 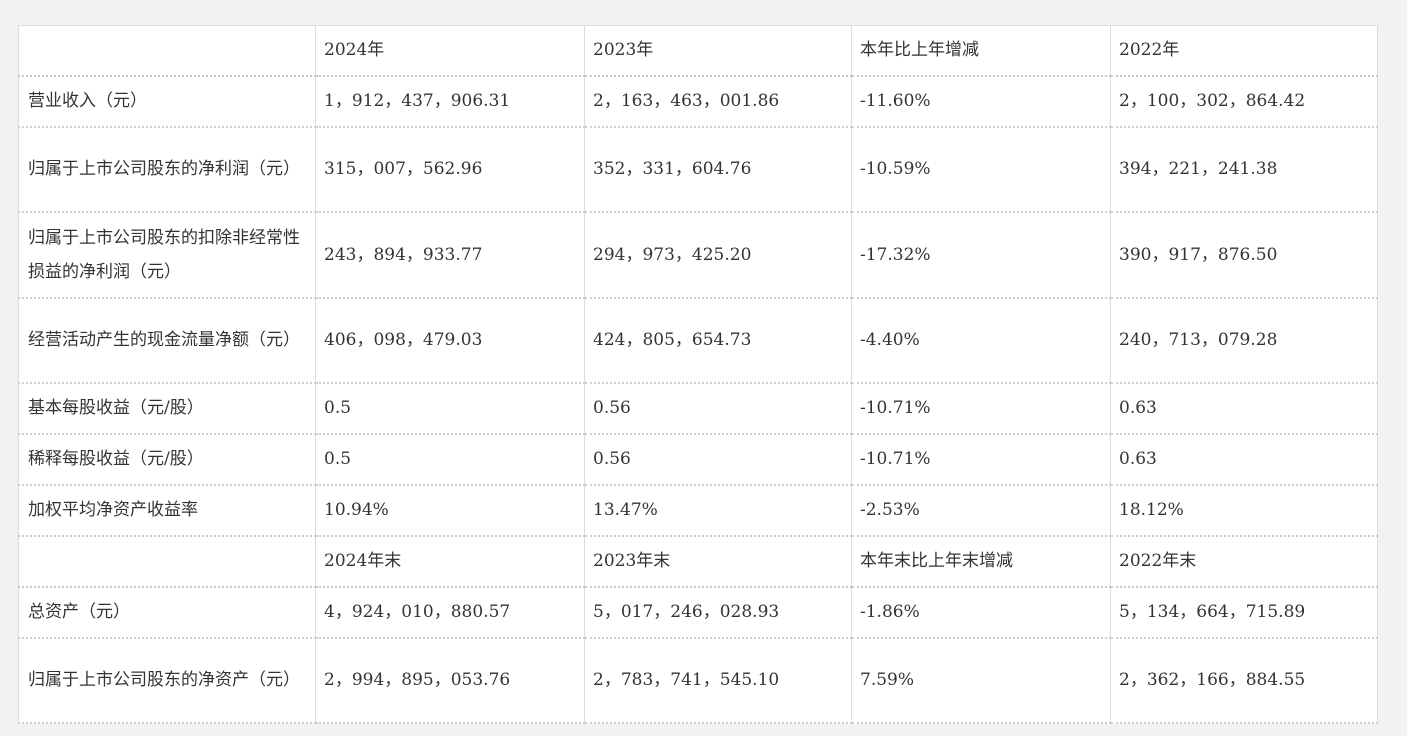 What do you see at coordinates (718, 612) in the screenshot?
I see `value-2023: 5，017，246，028.93` at bounding box center [718, 612].